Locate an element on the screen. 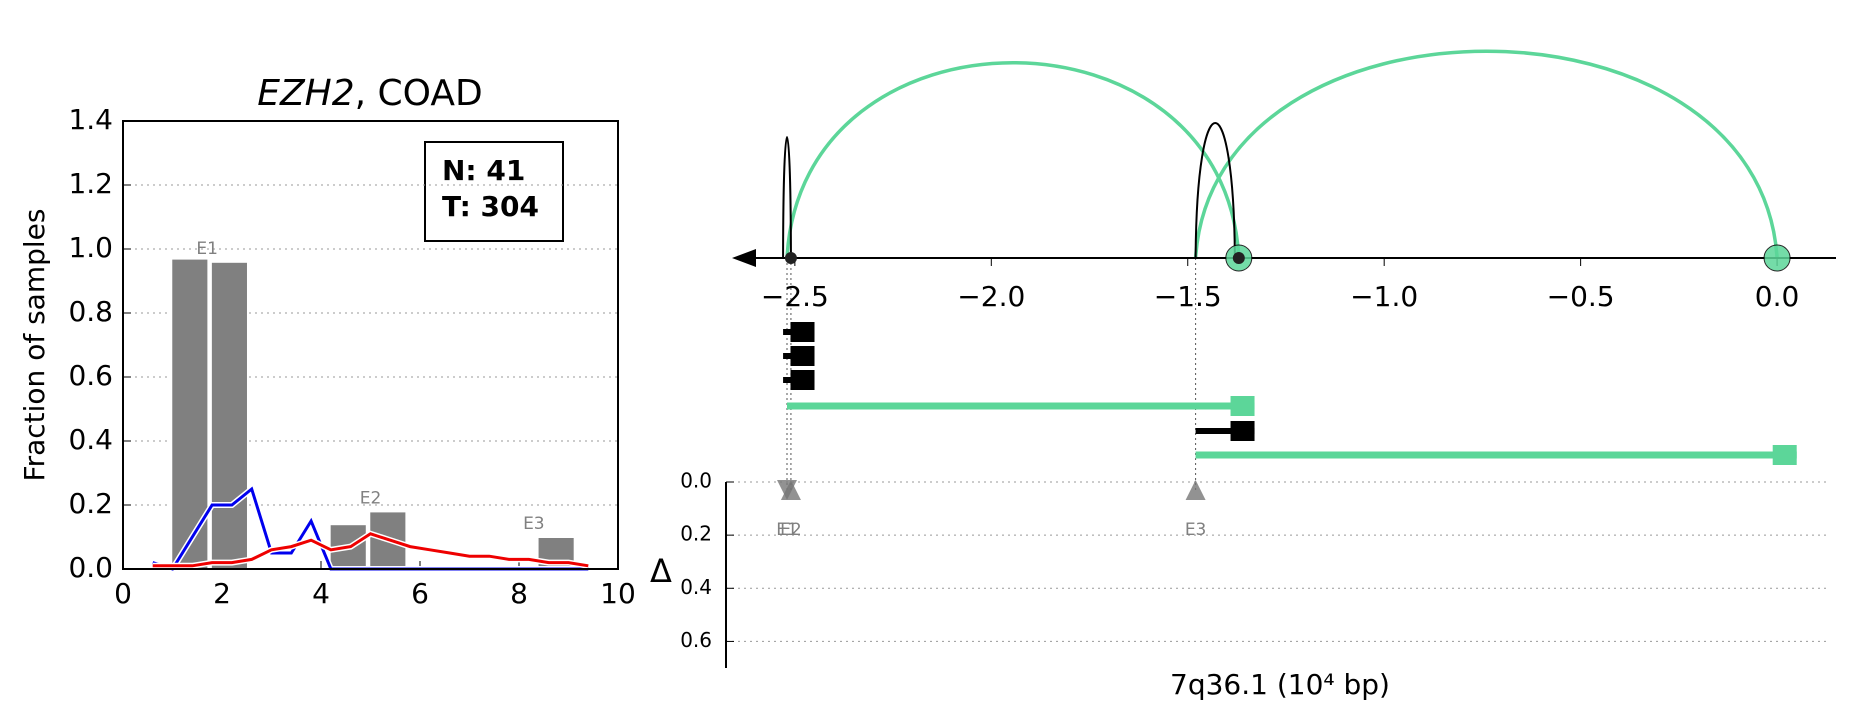 The height and width of the screenshot is (722, 1851). legend-text: N: 41 is located at coordinates (483, 170).